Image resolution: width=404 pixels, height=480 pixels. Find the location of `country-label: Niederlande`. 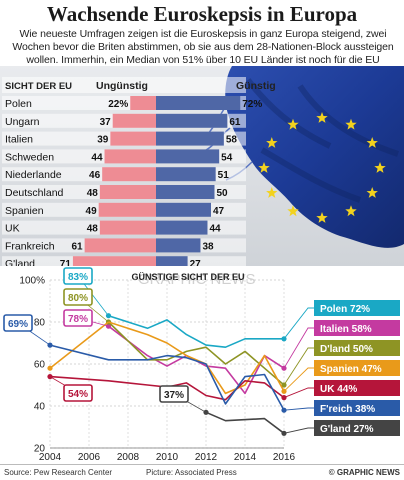

country-label: Niederlande is located at coordinates (33, 175).